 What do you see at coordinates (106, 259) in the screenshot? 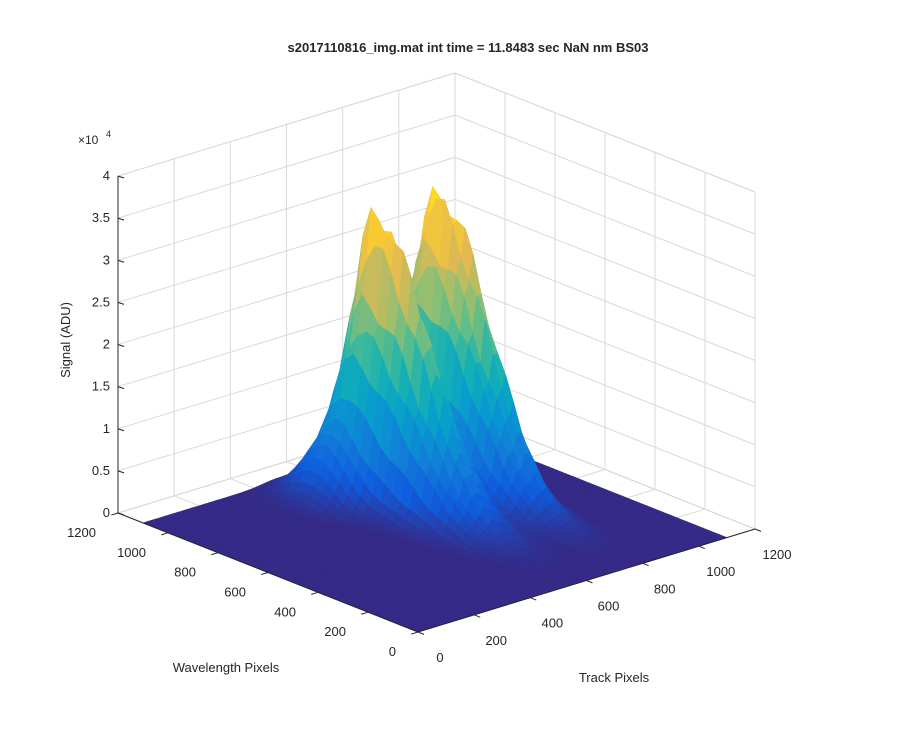
I see `z-tick-label: 3` at bounding box center [106, 259].